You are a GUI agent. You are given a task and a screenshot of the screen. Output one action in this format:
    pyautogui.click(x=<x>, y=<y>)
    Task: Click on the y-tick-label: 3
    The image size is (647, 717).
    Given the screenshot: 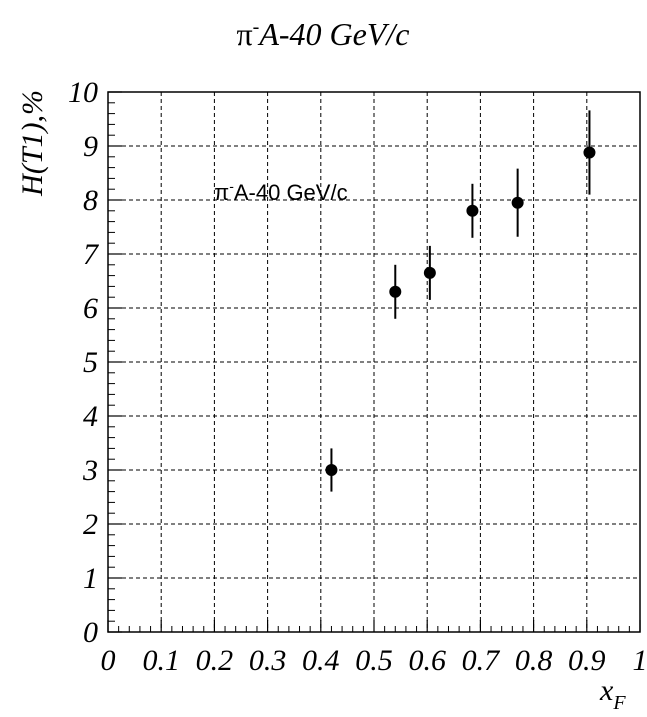 What is the action you would take?
    pyautogui.click(x=90, y=470)
    